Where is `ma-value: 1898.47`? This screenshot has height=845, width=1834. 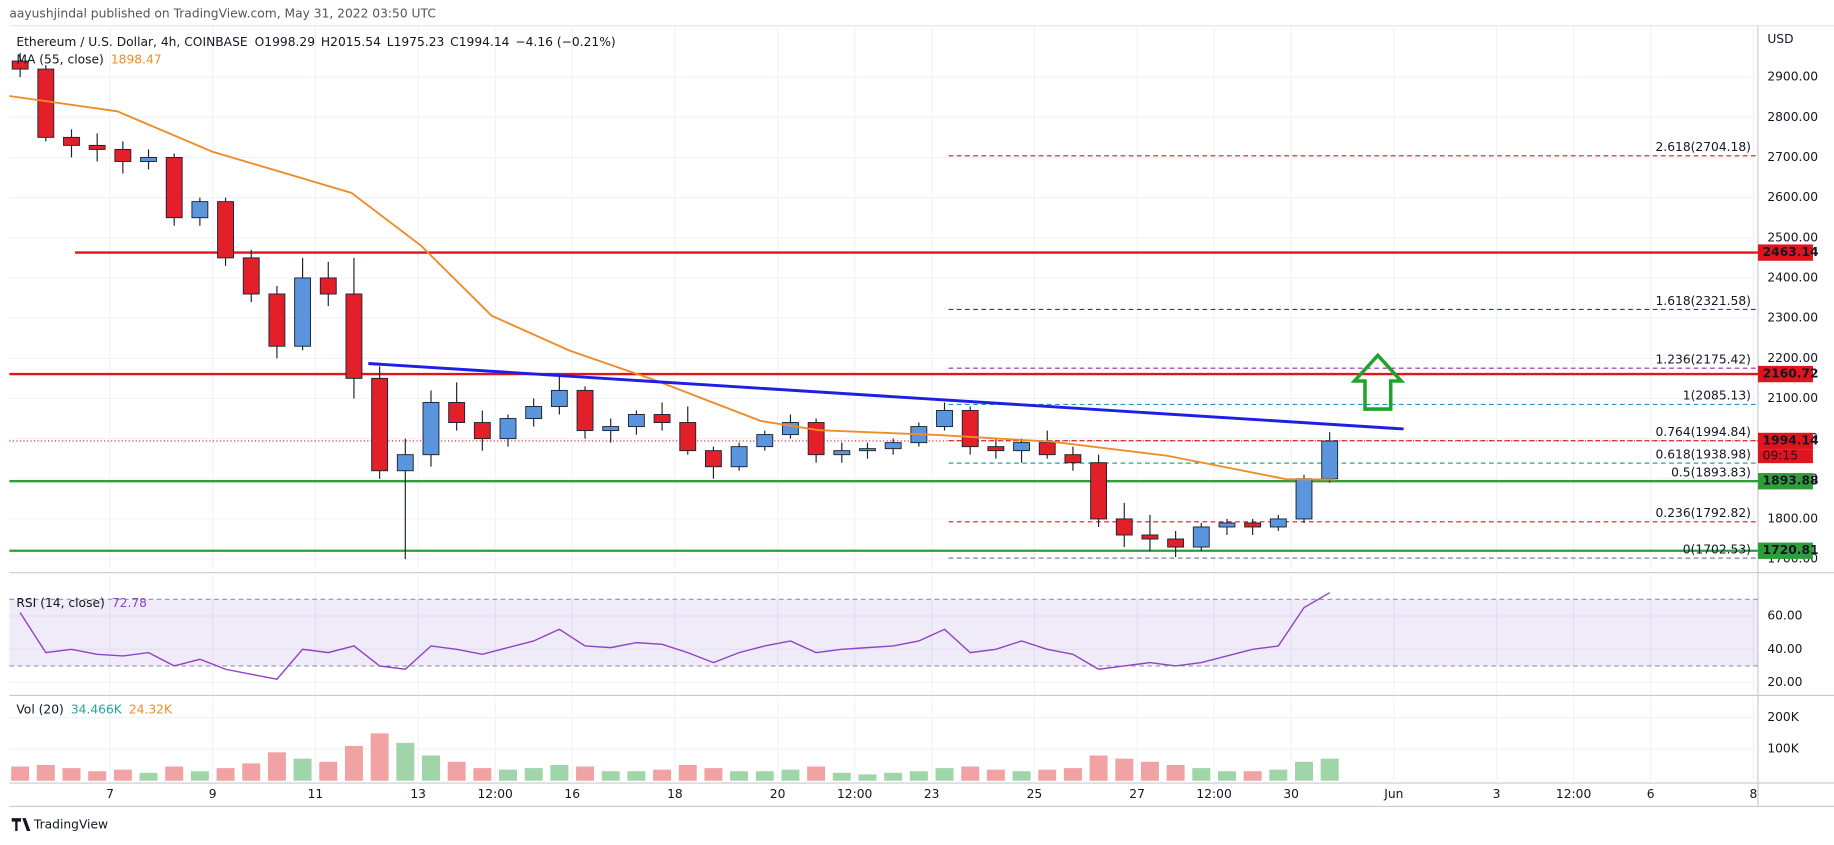 ma-value: 1898.47 is located at coordinates (136, 59).